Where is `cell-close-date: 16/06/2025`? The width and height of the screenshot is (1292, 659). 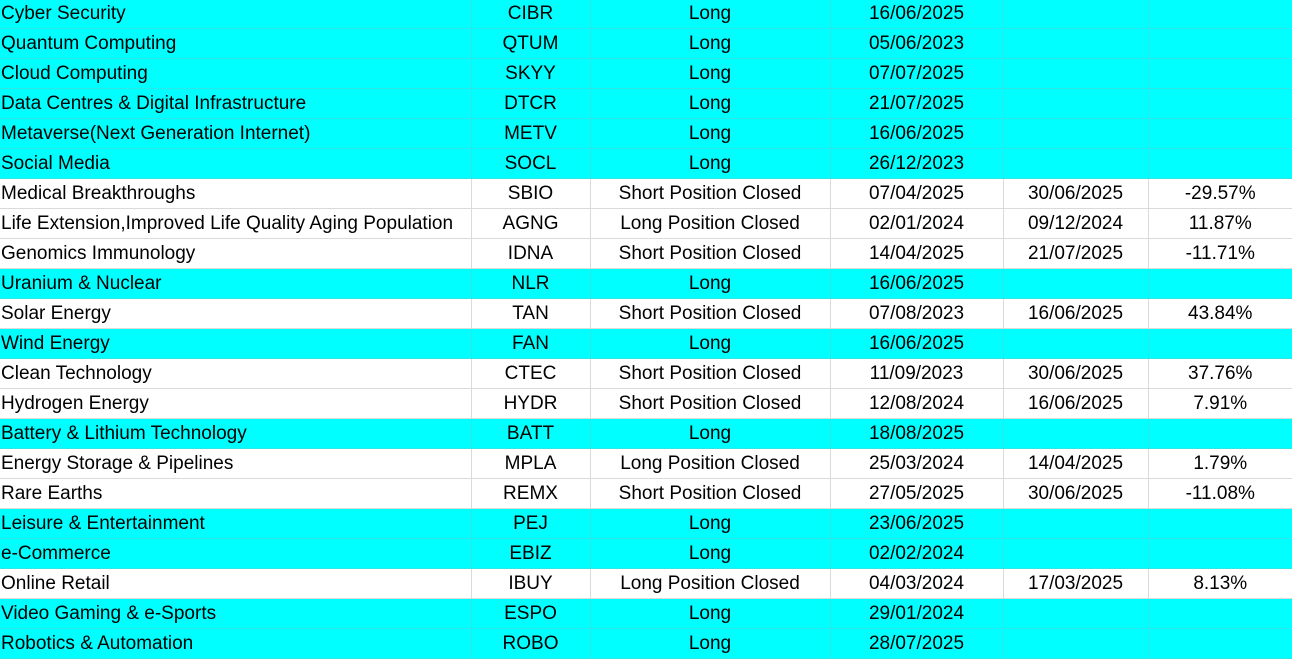 cell-close-date: 16/06/2025 is located at coordinates (1076, 313).